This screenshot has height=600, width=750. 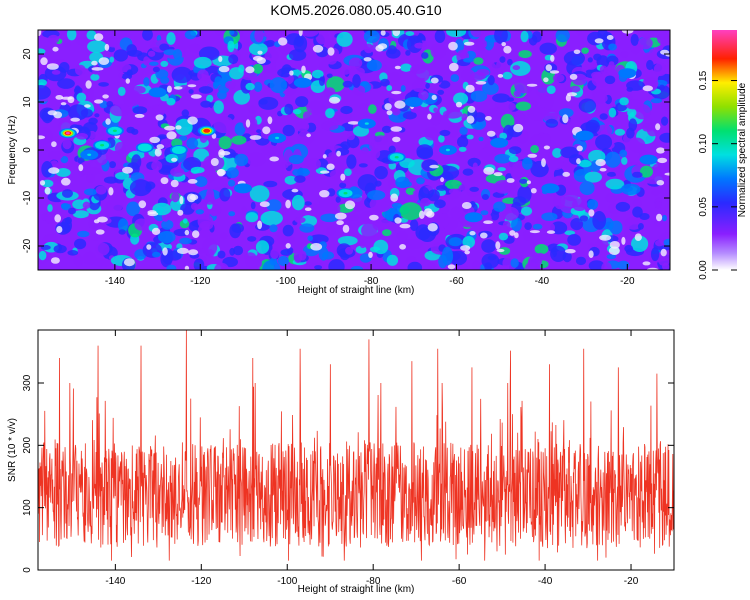 What do you see at coordinates (356, 290) in the screenshot?
I see `heatmap-x-label: Height of straight line (km)` at bounding box center [356, 290].